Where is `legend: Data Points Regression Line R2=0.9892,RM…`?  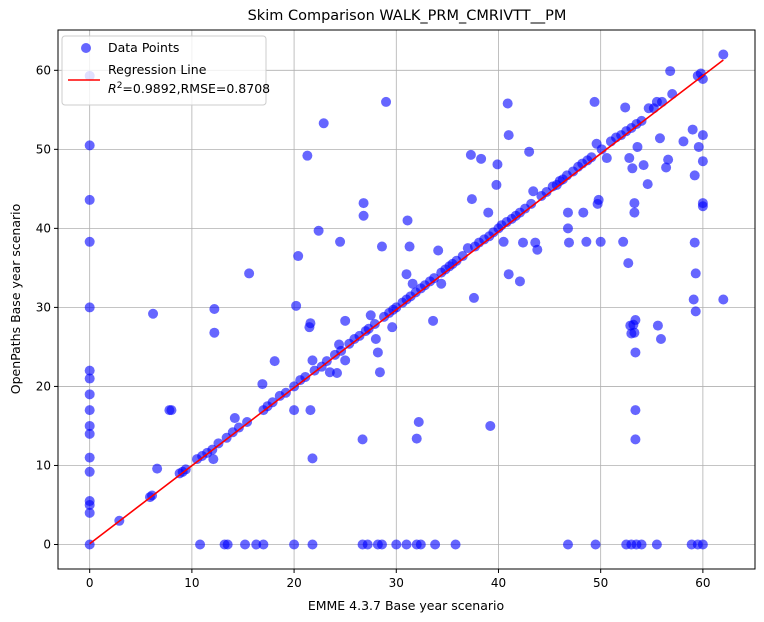 legend: Data Points Regression Line R2=0.9892,RM… is located at coordinates (165, 70).